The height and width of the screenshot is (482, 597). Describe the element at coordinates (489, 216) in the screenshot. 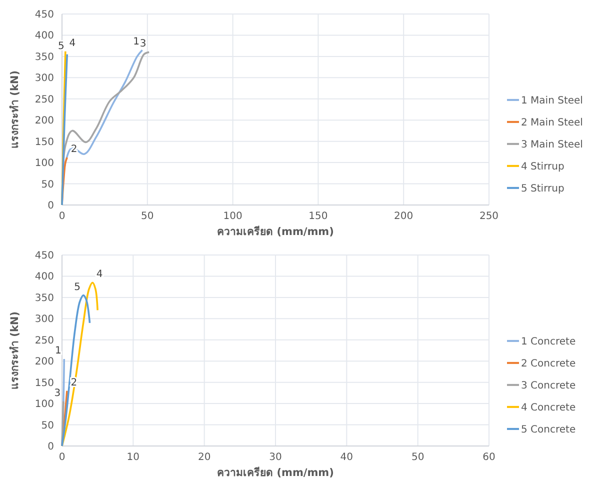

I see `x-tick-label: 250` at that location.